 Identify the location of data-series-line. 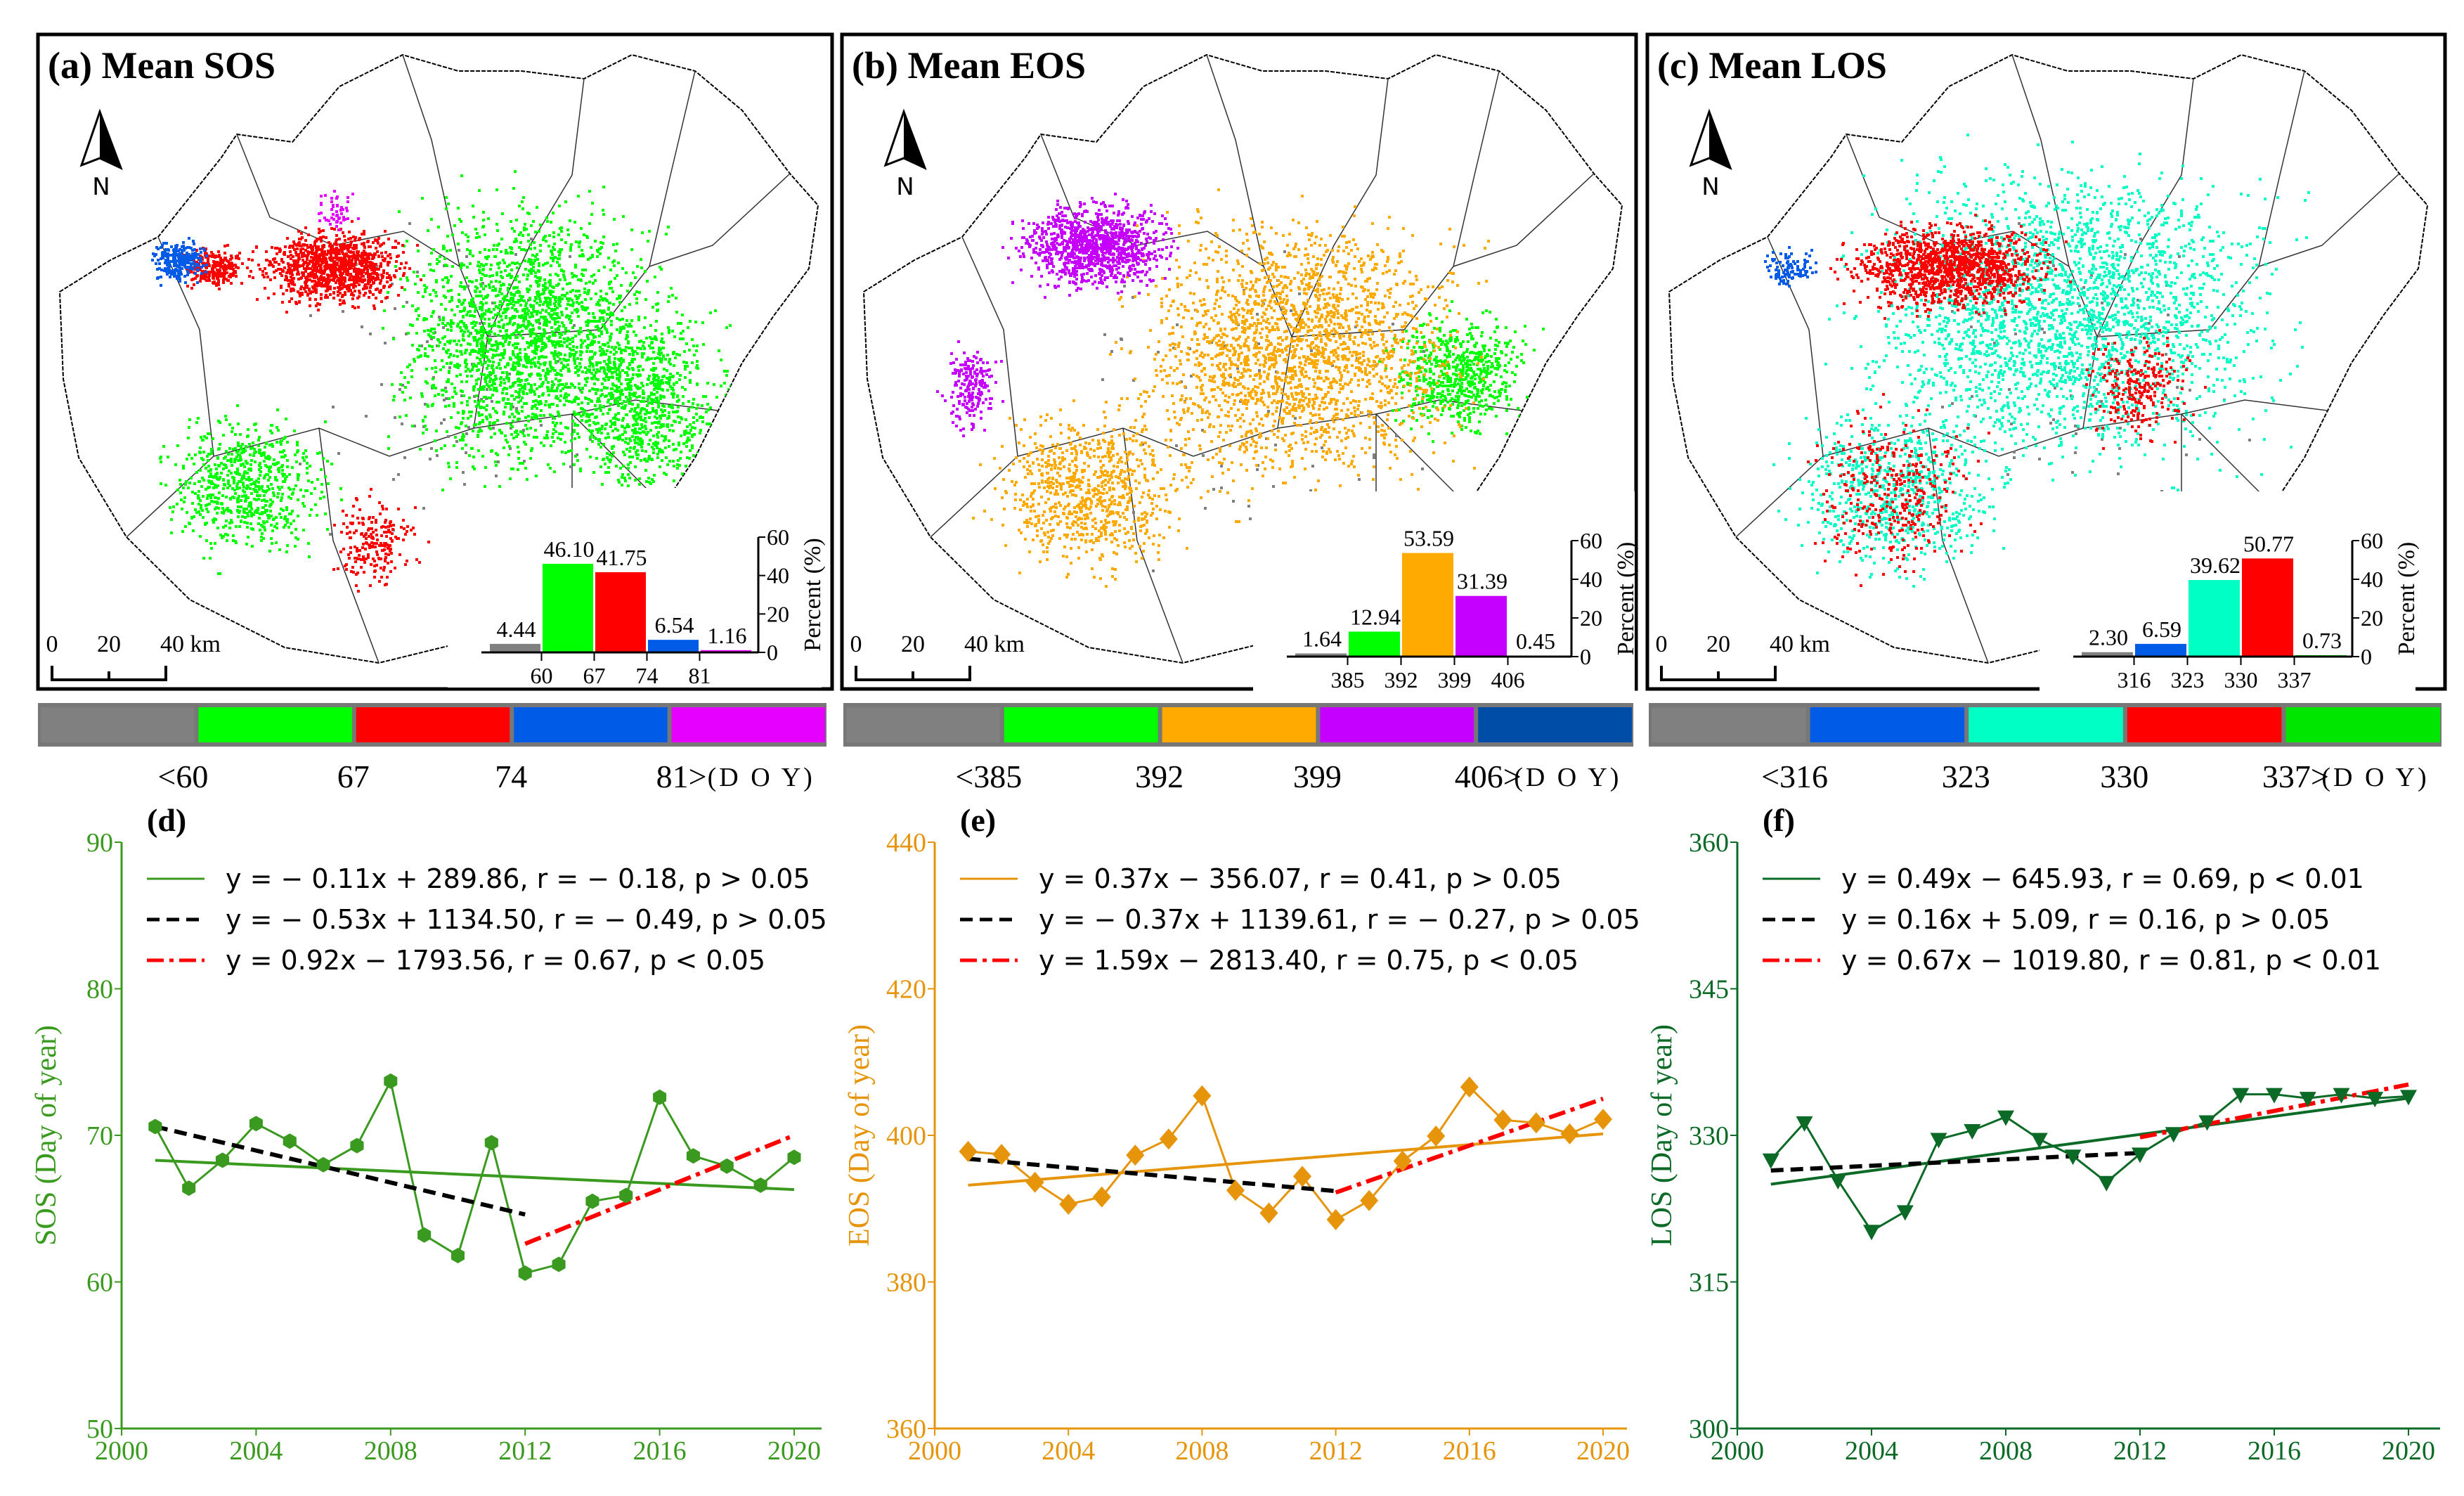
(2089, 1163).